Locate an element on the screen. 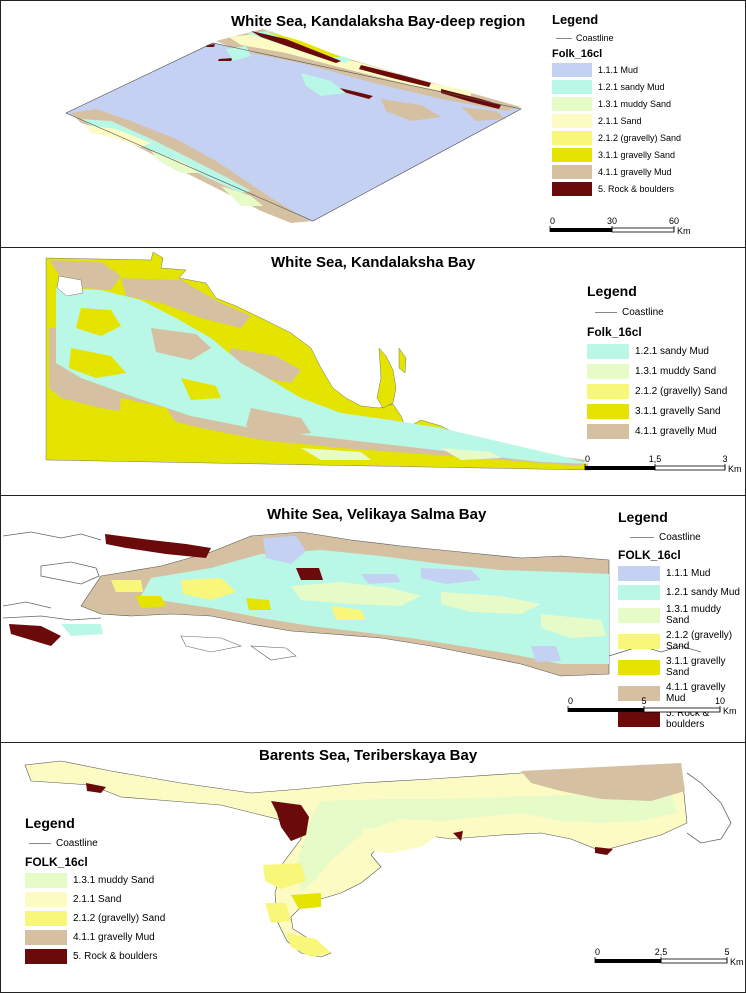 This screenshot has height=993, width=746. legend-item-label: 3.1.1 gravelly Sand is located at coordinates (637, 155).